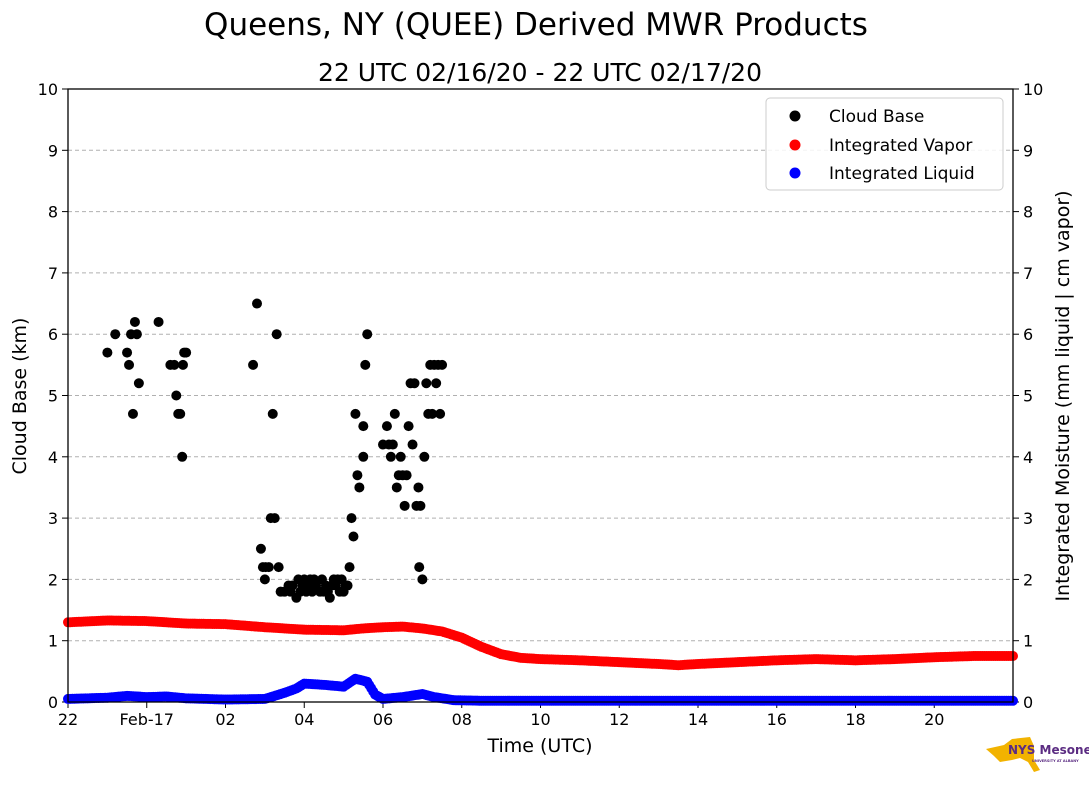 The width and height of the screenshot is (1089, 804). I want to click on x-tick-label: 02, so click(225, 719).